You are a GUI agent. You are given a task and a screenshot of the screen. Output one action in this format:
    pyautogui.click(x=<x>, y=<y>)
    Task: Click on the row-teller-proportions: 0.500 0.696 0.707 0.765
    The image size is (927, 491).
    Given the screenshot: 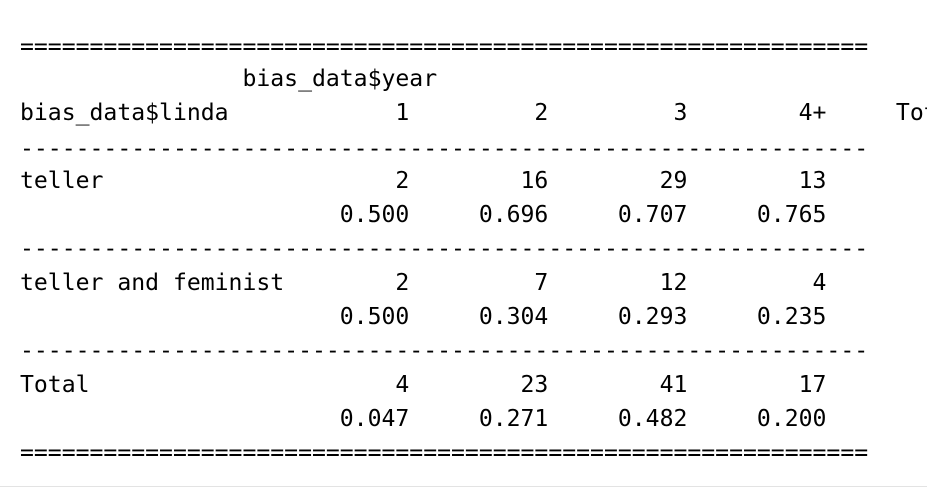 What is the action you would take?
    pyautogui.click(x=423, y=215)
    